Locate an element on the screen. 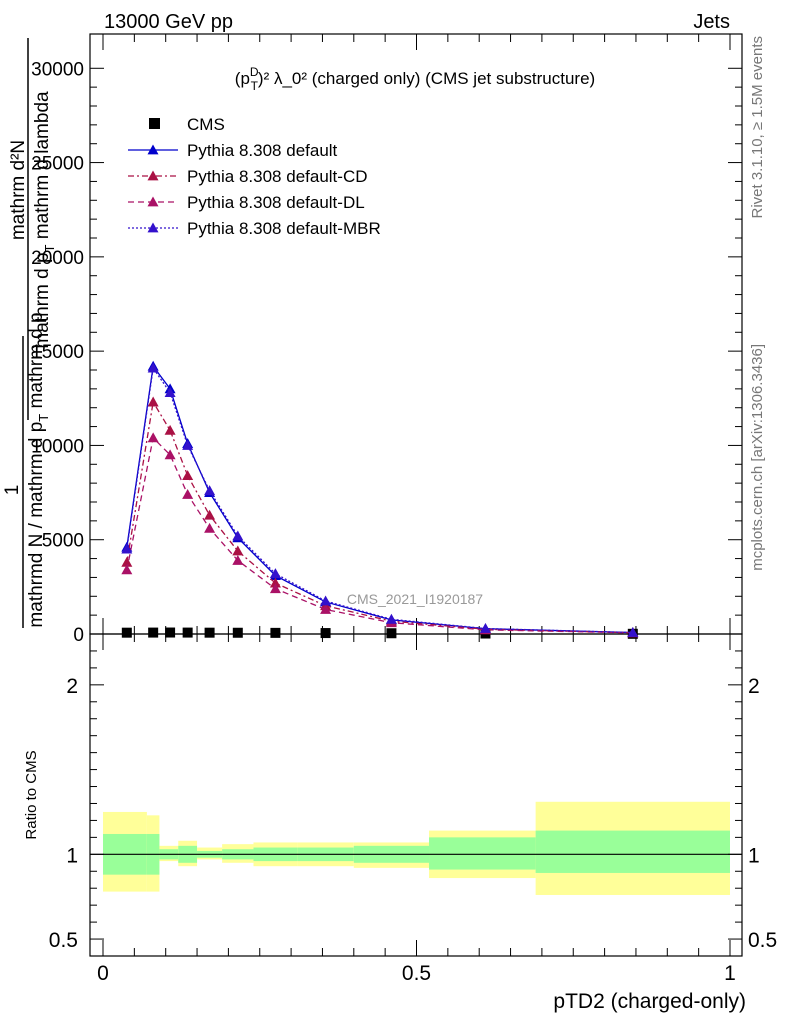  xtick-label: 0 is located at coordinates (103, 973).